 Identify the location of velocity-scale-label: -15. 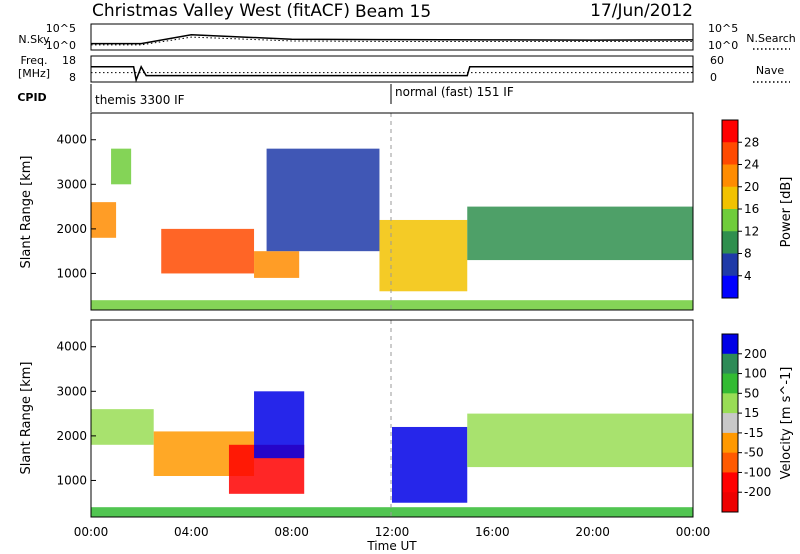
(754, 433).